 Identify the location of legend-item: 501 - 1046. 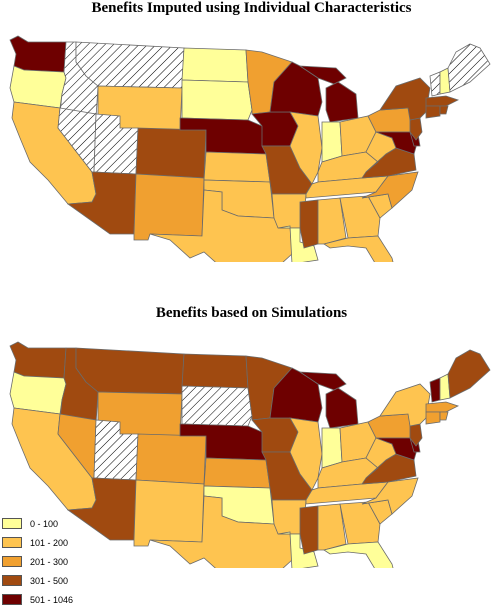
(37, 599).